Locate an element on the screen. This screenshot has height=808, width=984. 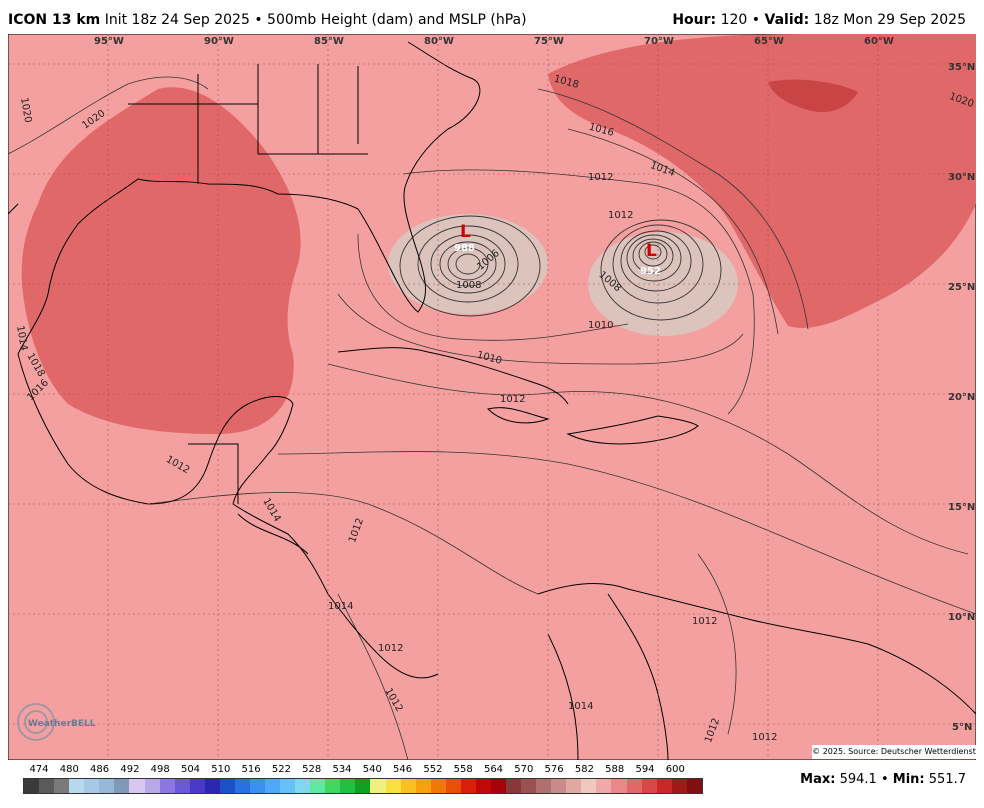
max-label: Max: is located at coordinates (818, 779).